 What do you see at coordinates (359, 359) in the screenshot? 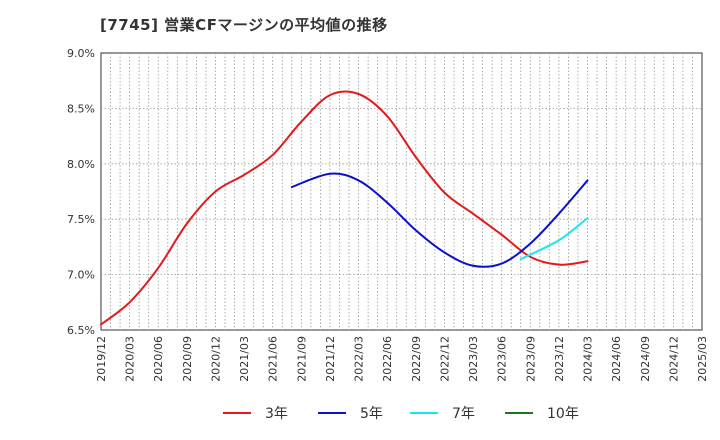
I see `x-tick-label: 2022/03` at bounding box center [359, 359].